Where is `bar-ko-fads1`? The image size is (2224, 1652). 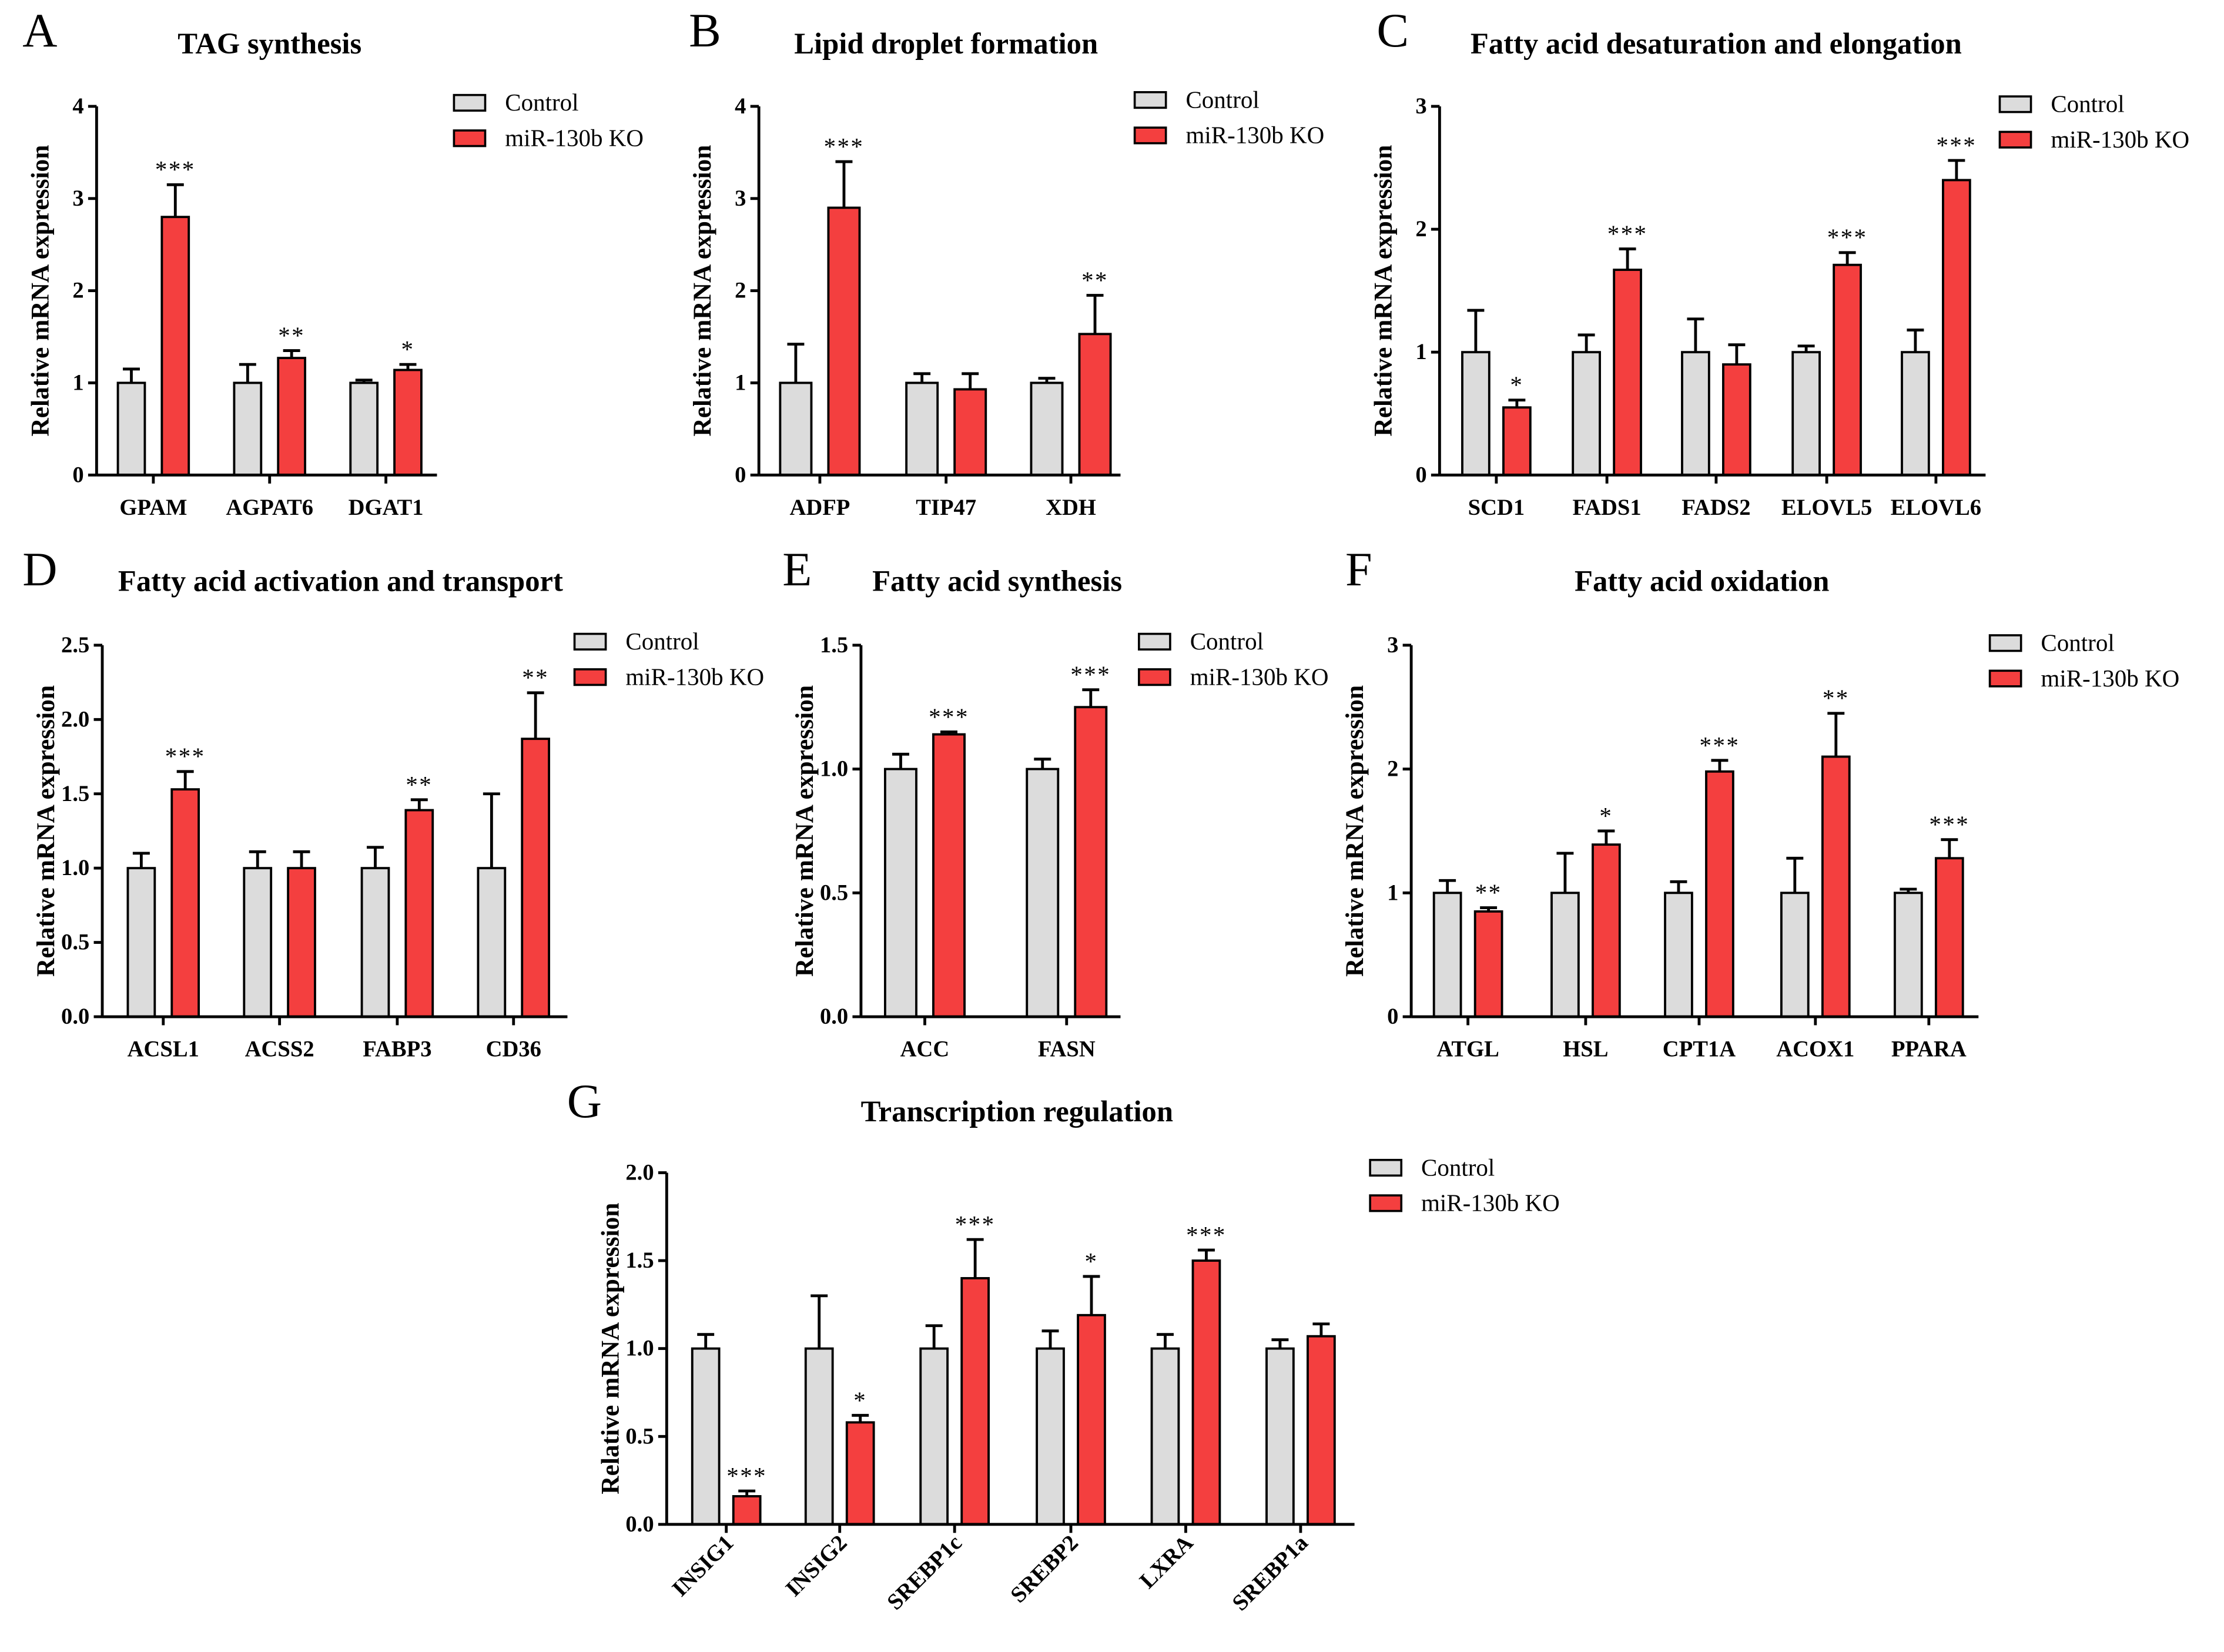
bar-ko-fads1 is located at coordinates (1627, 373).